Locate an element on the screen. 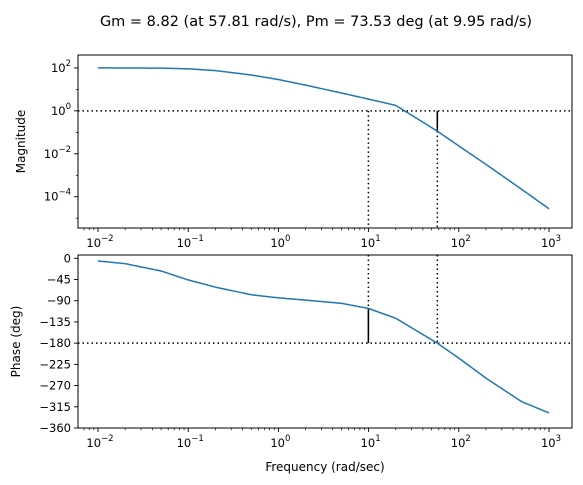  phase-y-tick-label: −225 is located at coordinates (55, 364).